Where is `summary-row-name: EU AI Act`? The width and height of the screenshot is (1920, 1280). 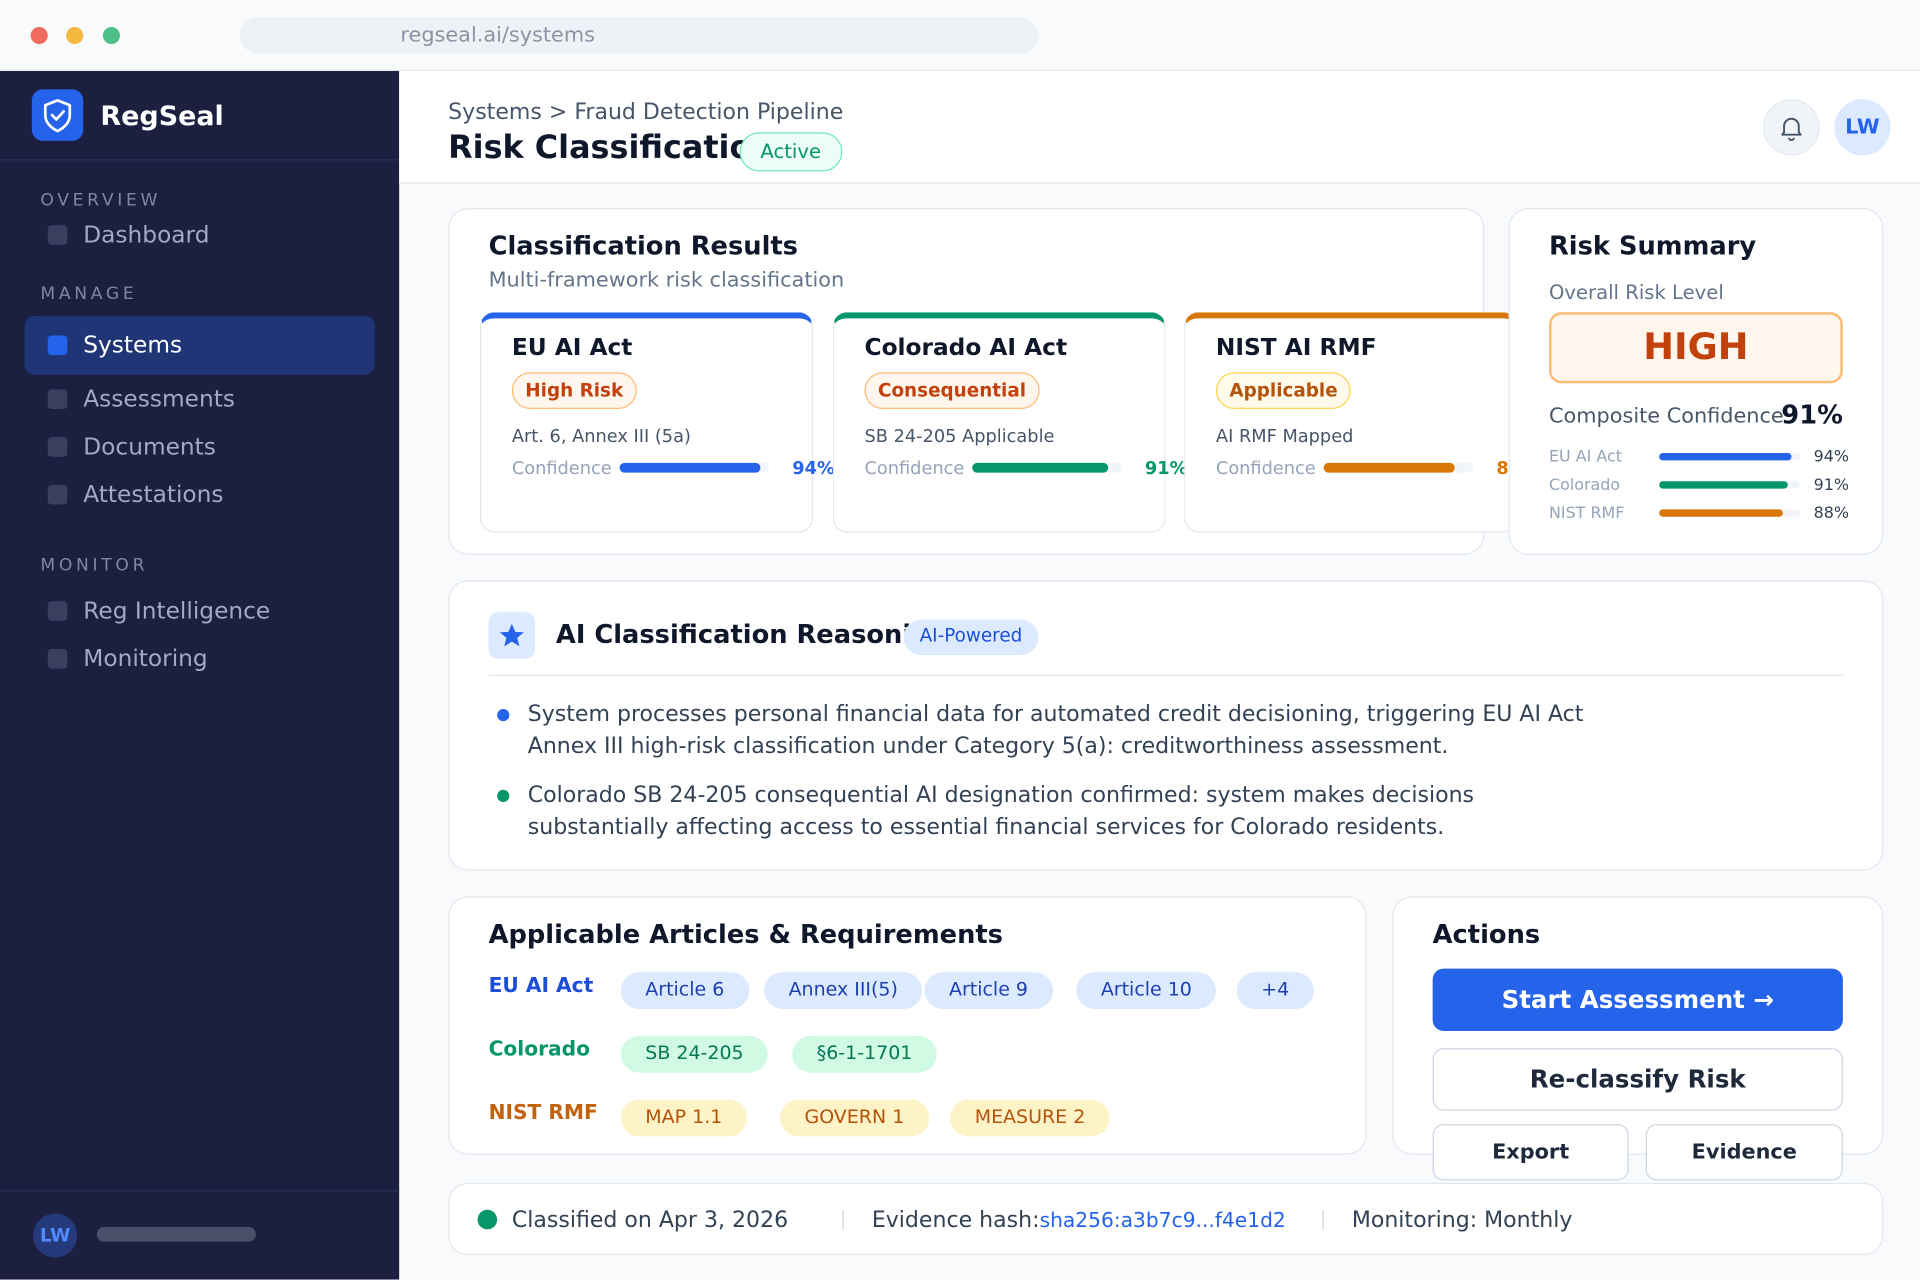
summary-row-name: EU AI Act is located at coordinates (1585, 457).